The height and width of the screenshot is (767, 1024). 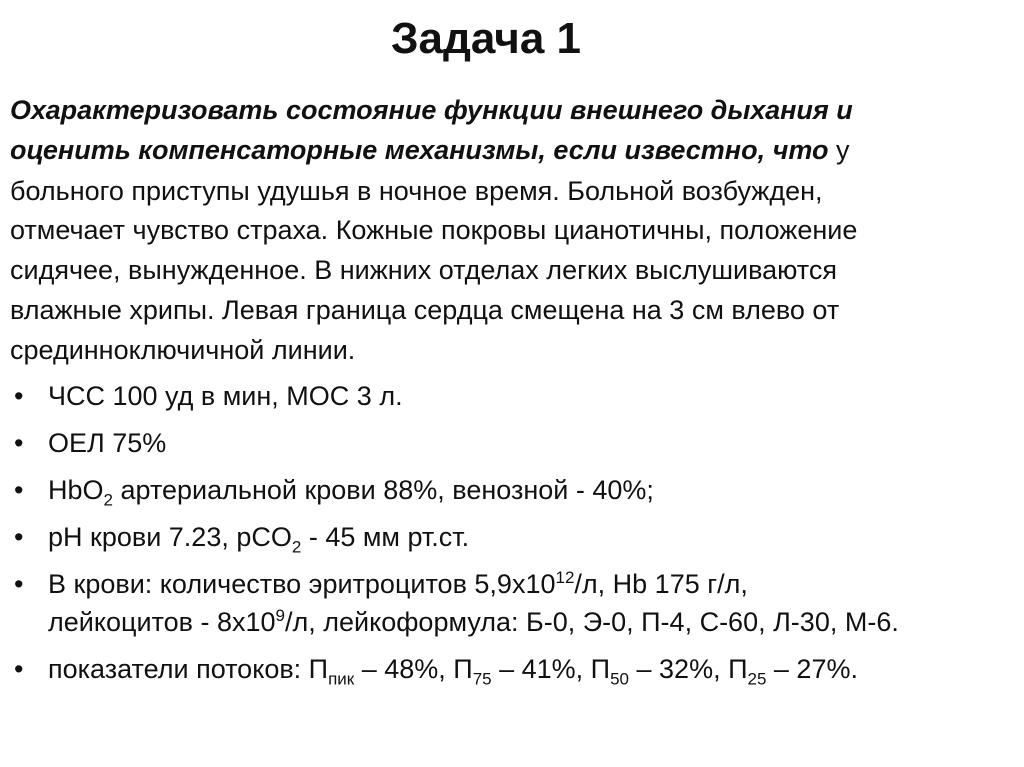 I want to click on subscript: пик, so click(x=341, y=679).